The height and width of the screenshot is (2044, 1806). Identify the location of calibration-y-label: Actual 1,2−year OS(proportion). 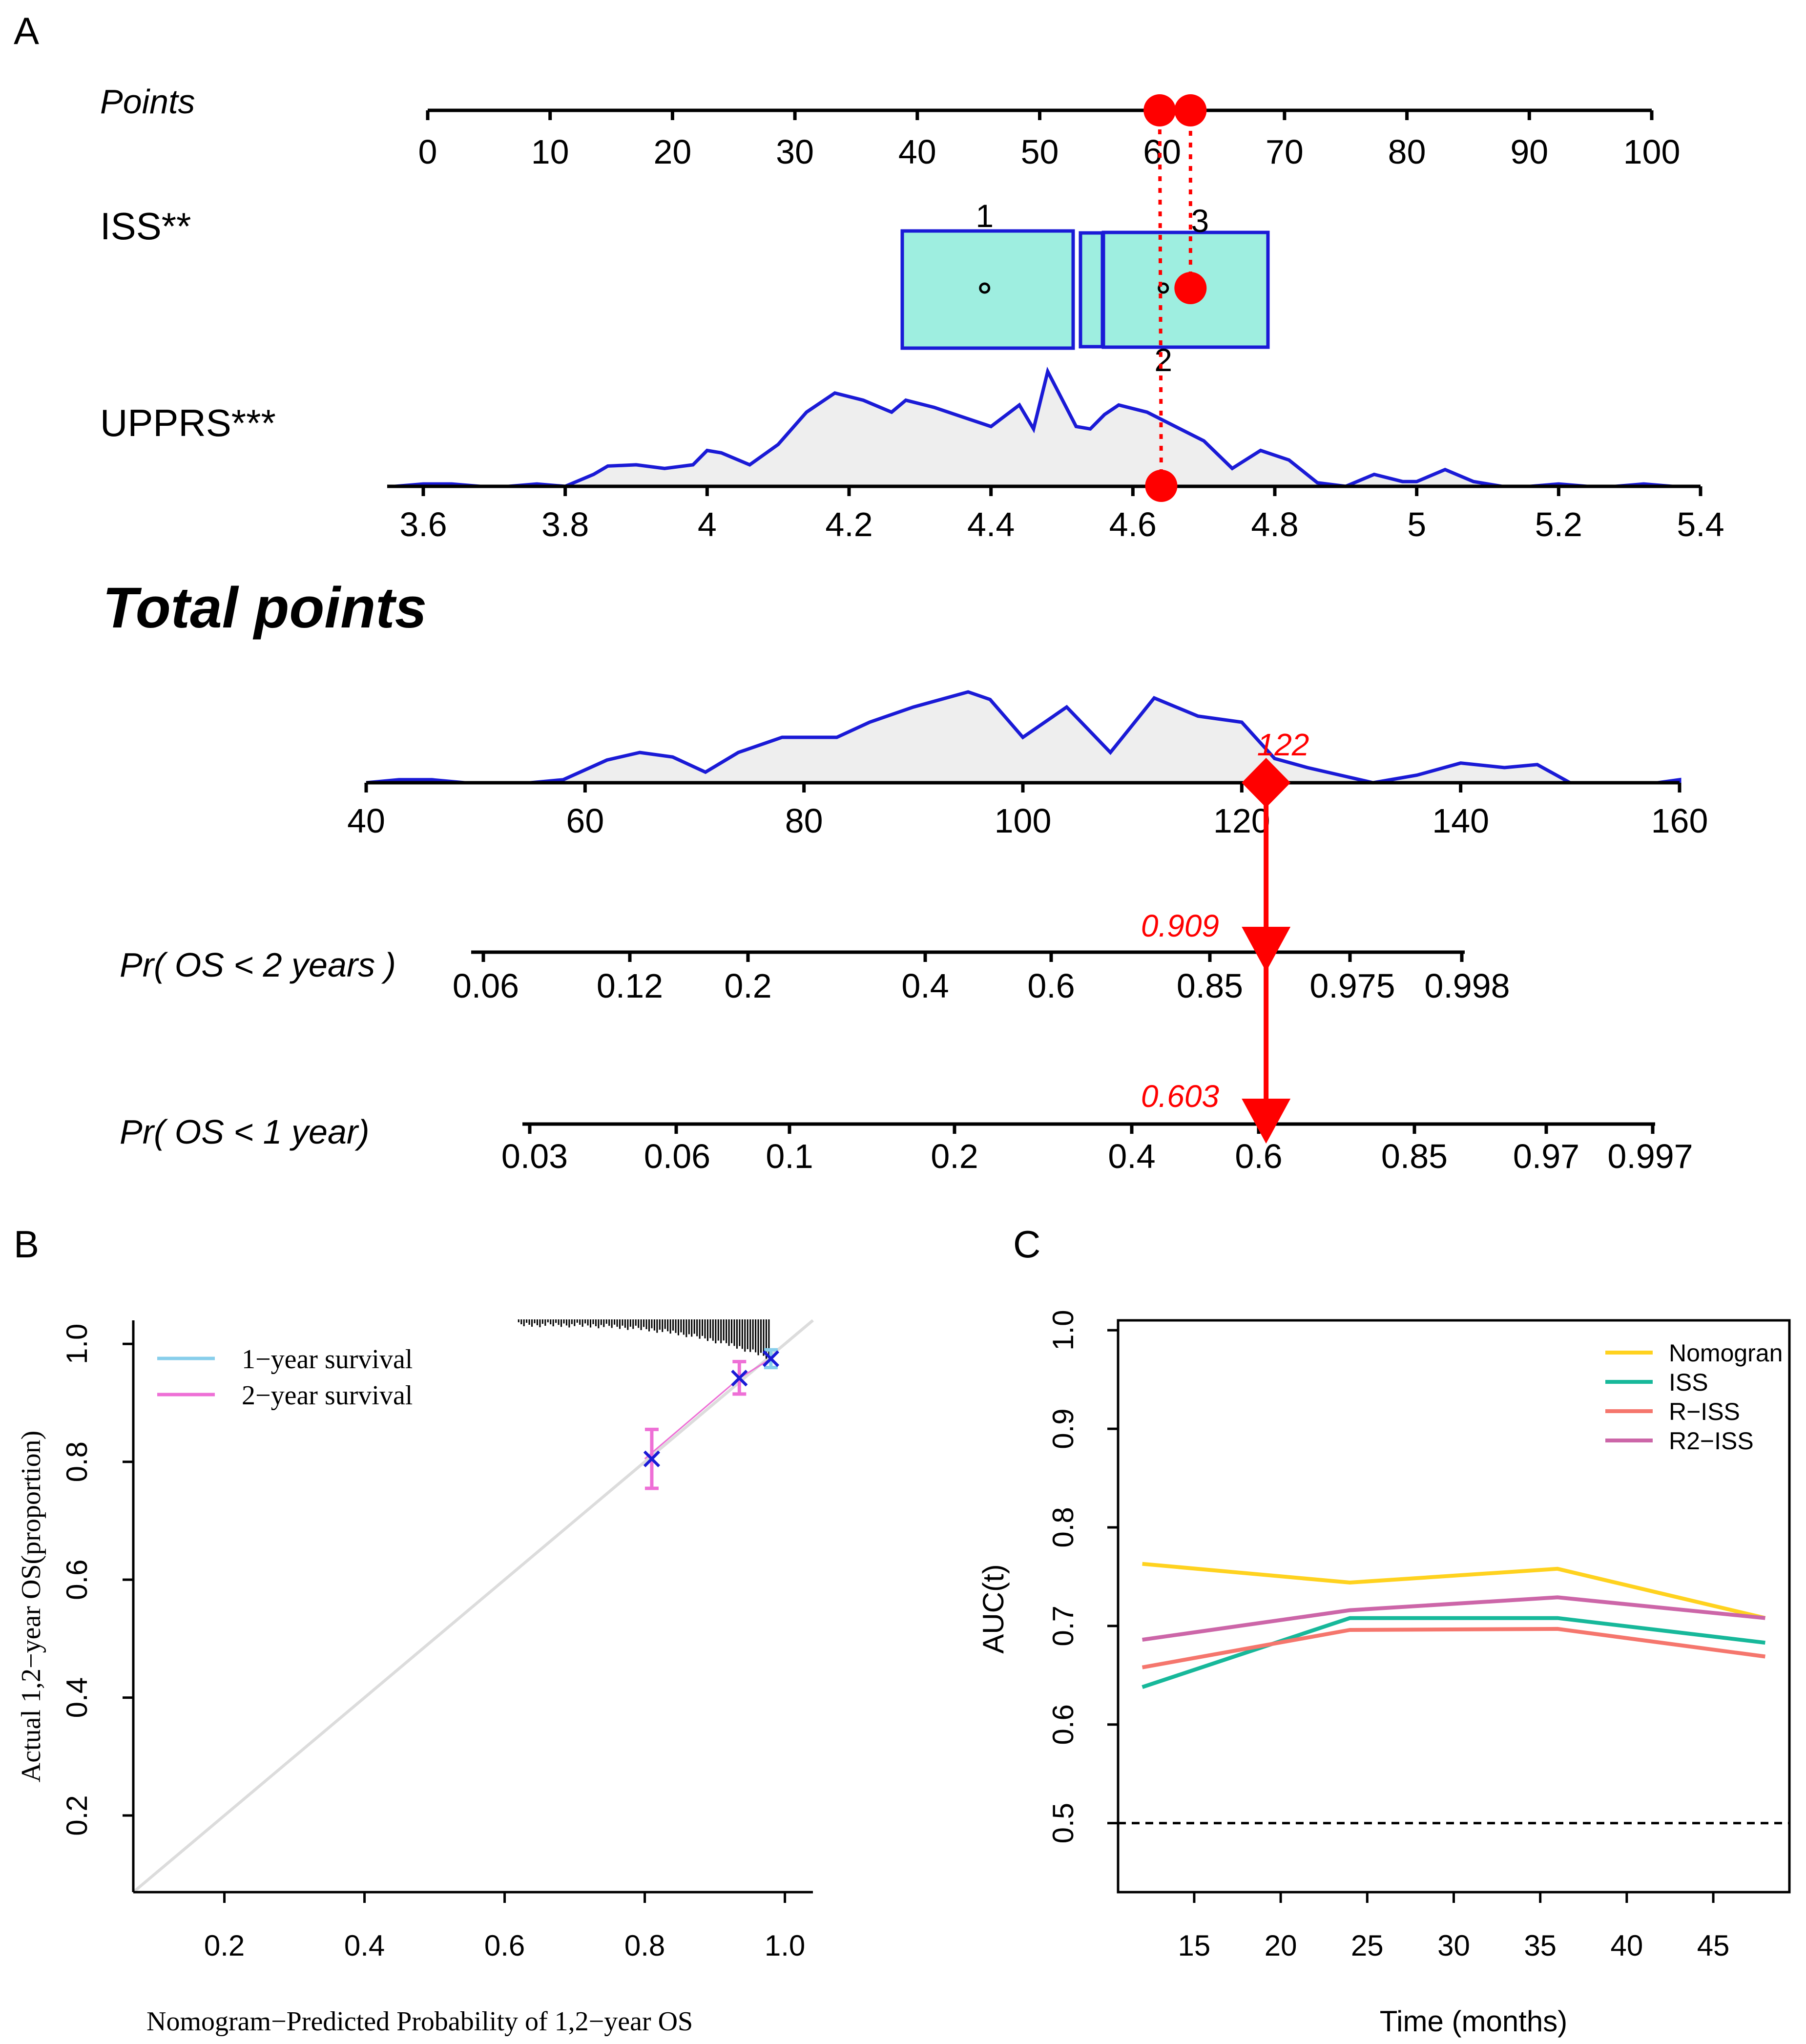
(31, 1607).